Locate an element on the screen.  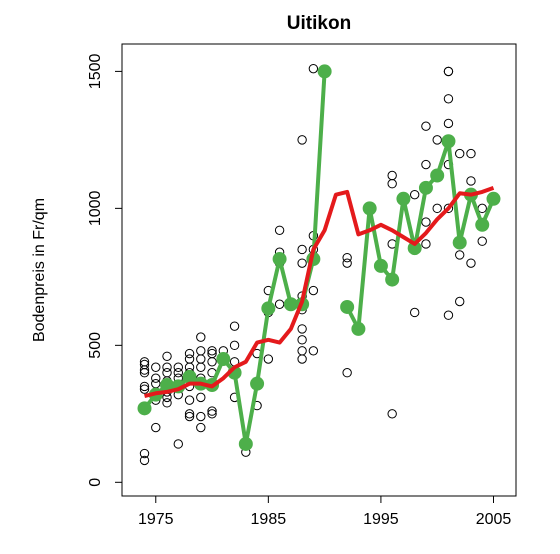
y-axis-label: Bodenpreis in Fr/qm is located at coordinates (39, 270).